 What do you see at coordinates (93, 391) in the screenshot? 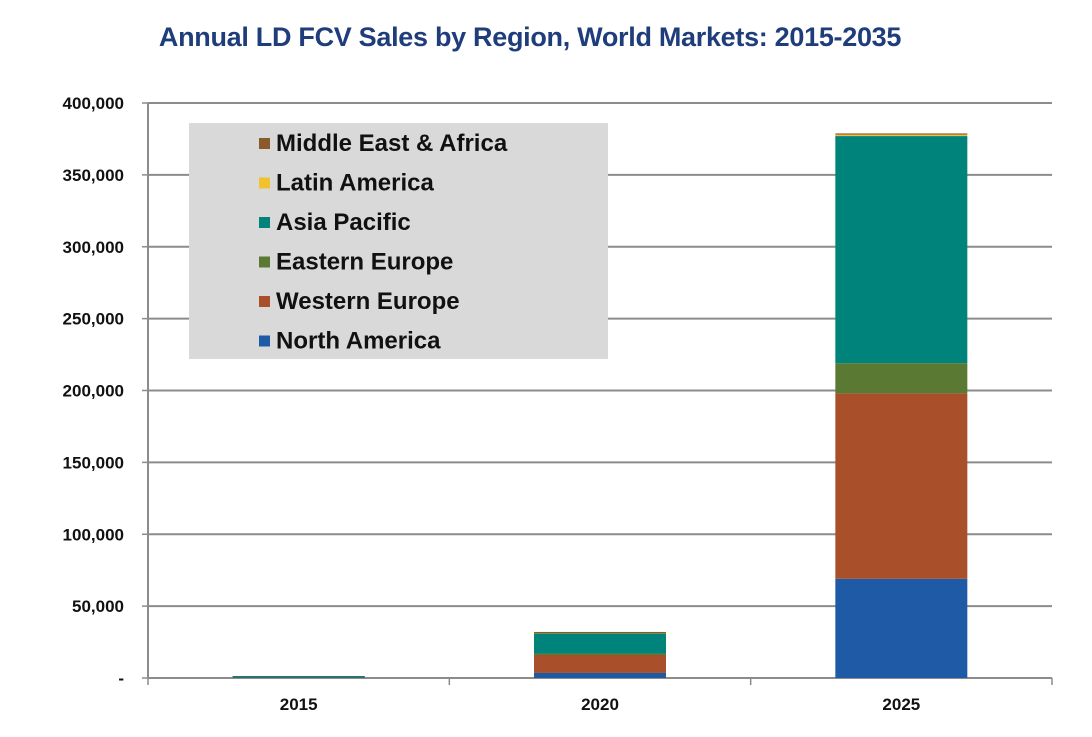
I see `y-tick-label: 200,000` at bounding box center [93, 391].